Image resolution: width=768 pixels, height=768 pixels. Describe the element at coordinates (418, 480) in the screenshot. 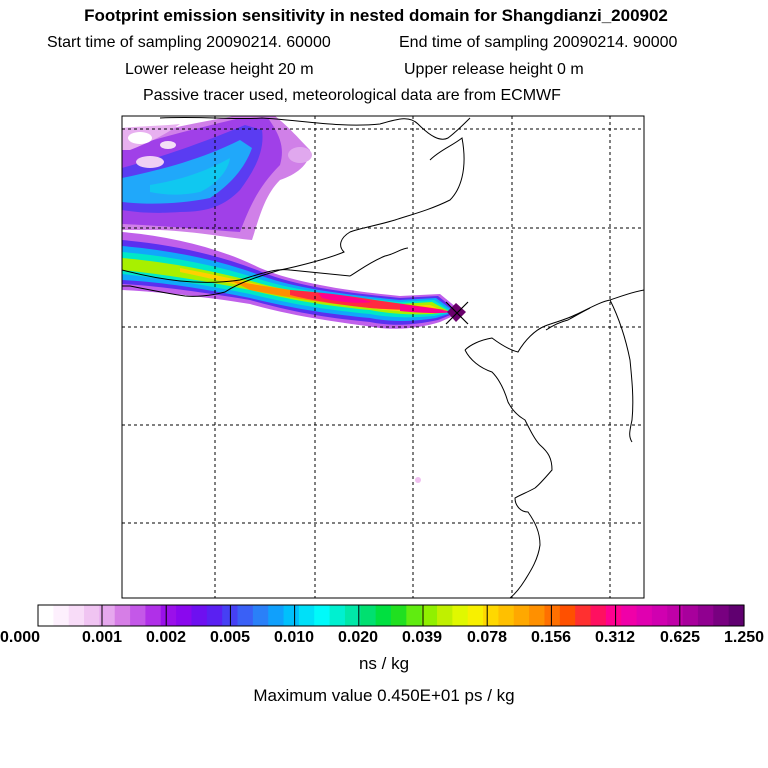

I see `isolated-spot` at that location.